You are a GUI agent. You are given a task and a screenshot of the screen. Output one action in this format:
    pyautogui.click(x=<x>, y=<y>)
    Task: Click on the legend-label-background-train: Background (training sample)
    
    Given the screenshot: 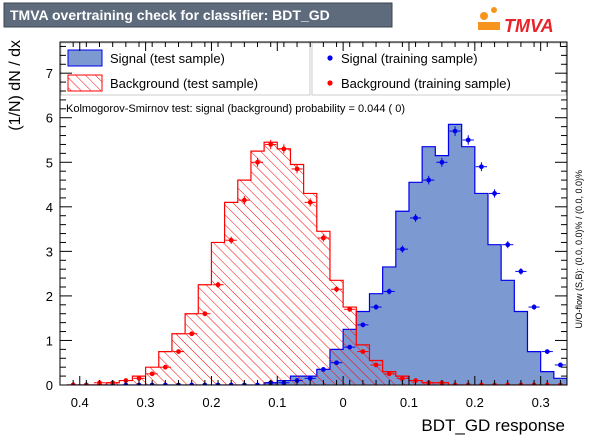 What is the action you would take?
    pyautogui.click(x=426, y=83)
    